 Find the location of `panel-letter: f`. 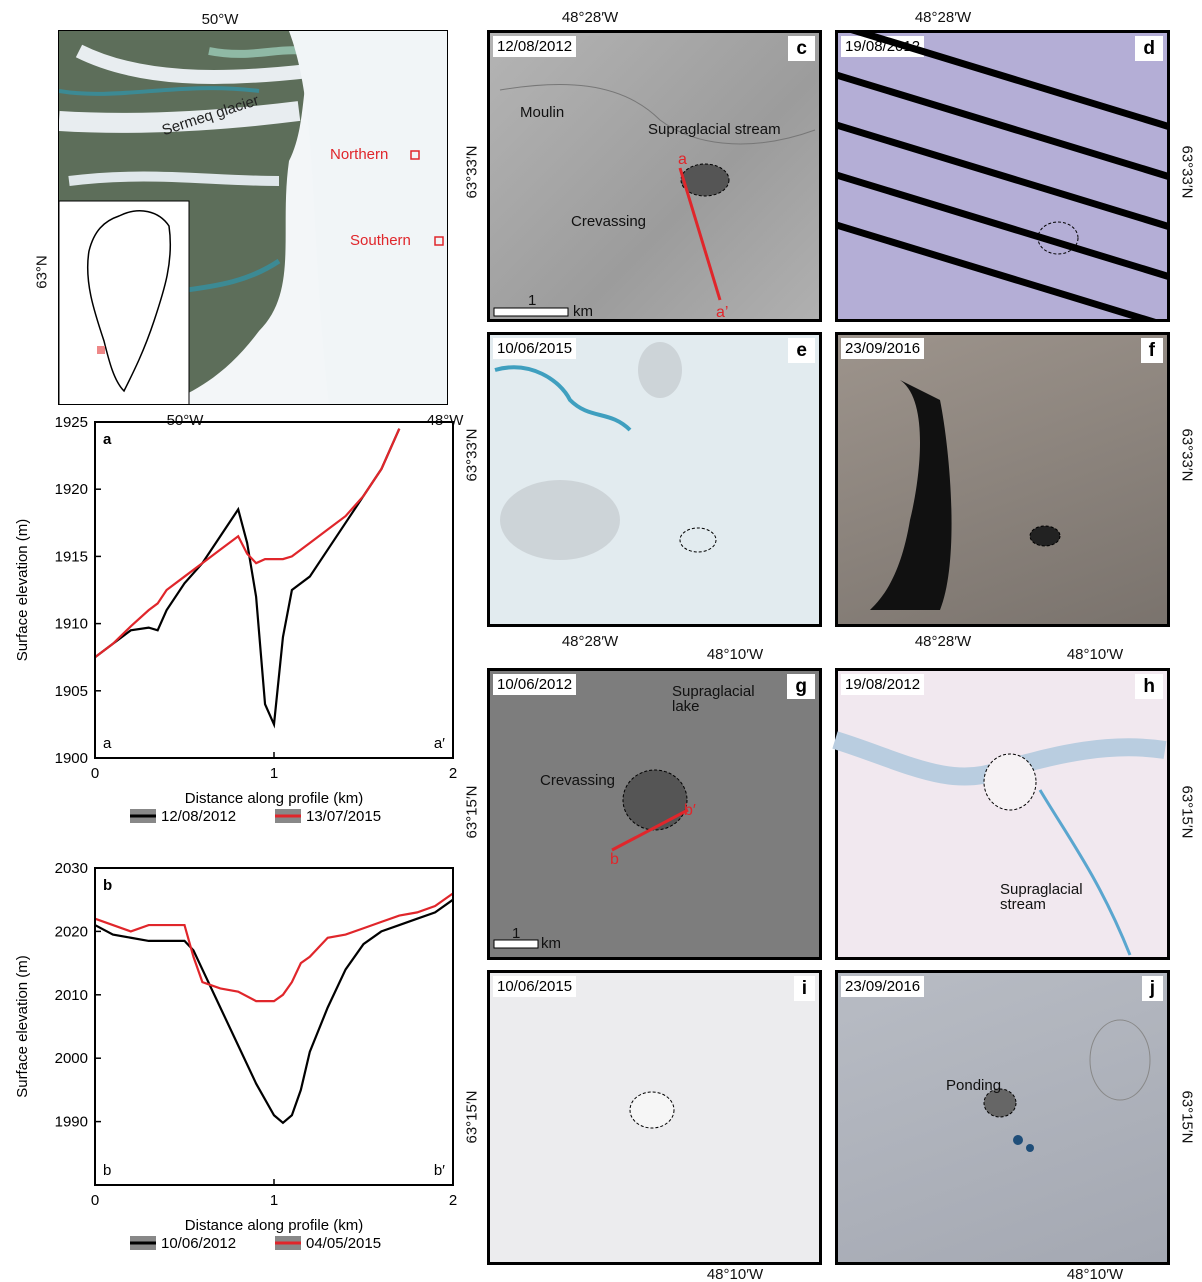

panel-letter: f is located at coordinates (1151, 350).